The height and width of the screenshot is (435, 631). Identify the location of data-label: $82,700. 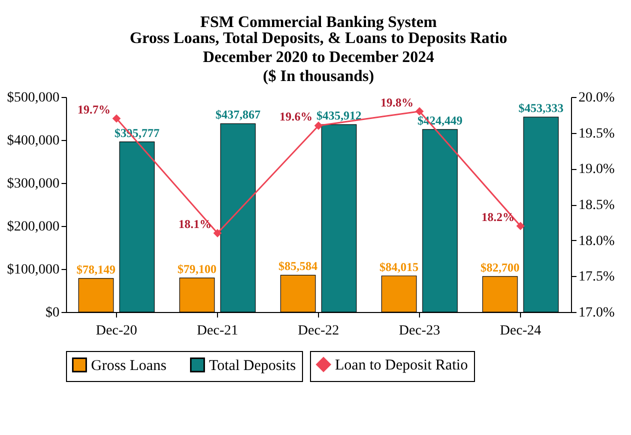
(500, 267).